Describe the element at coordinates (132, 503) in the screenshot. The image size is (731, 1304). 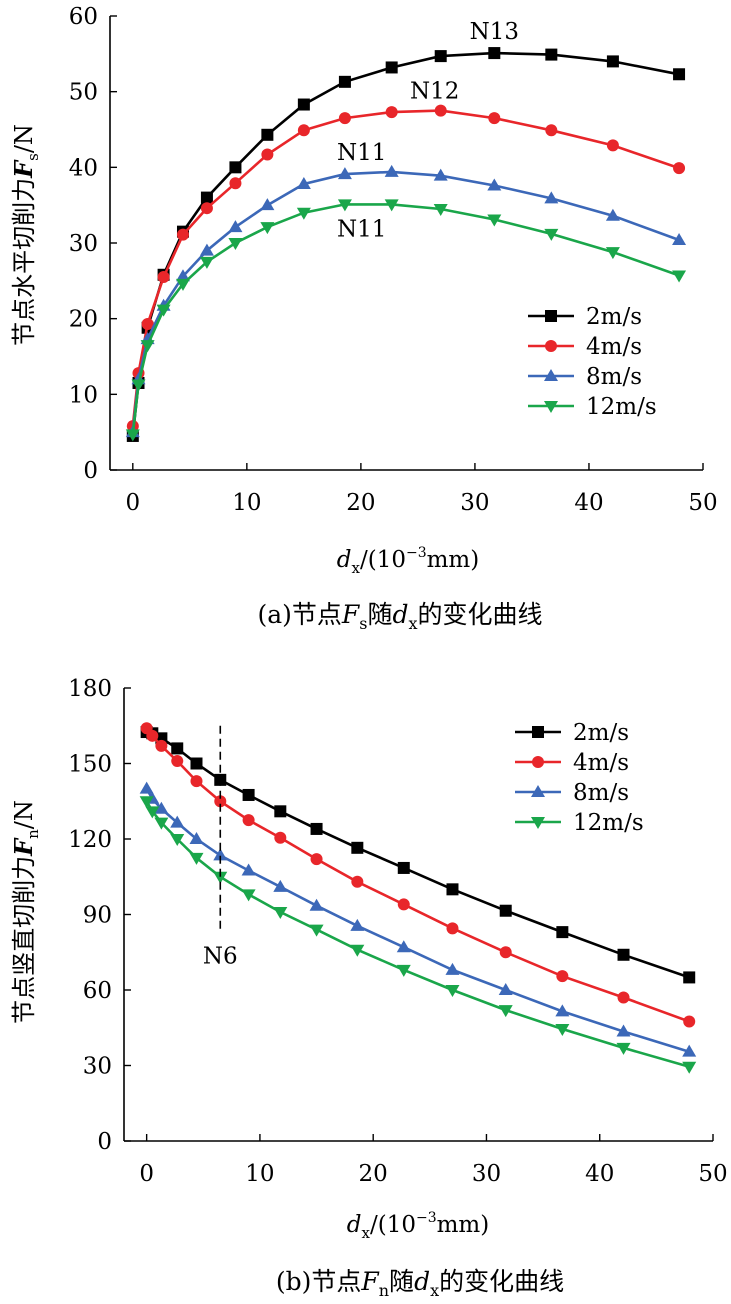
I see `chart-a-xtick-label: 0` at that location.